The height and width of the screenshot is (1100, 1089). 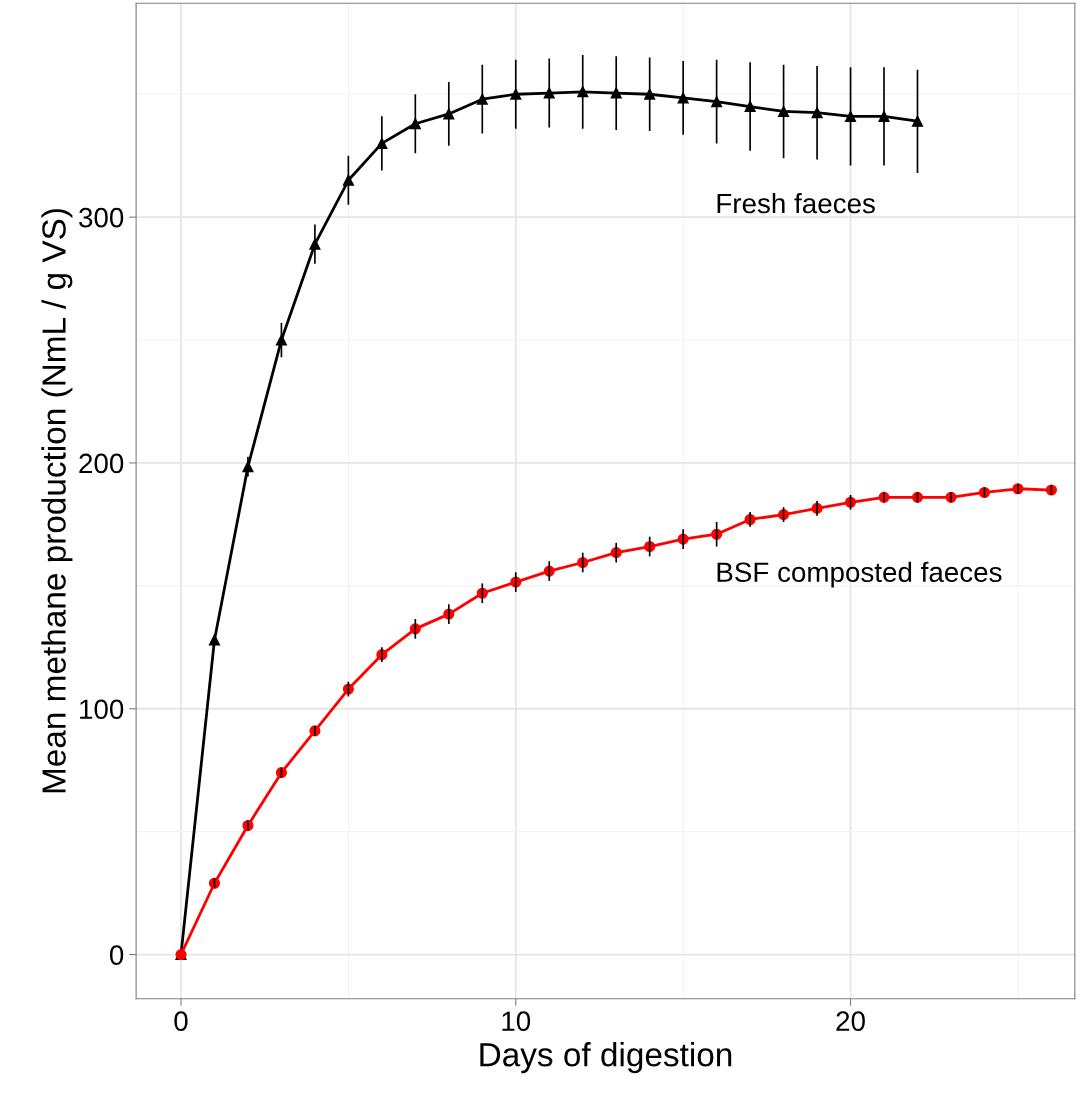 What do you see at coordinates (102, 709) in the screenshot?
I see `y-tick-label: 100` at bounding box center [102, 709].